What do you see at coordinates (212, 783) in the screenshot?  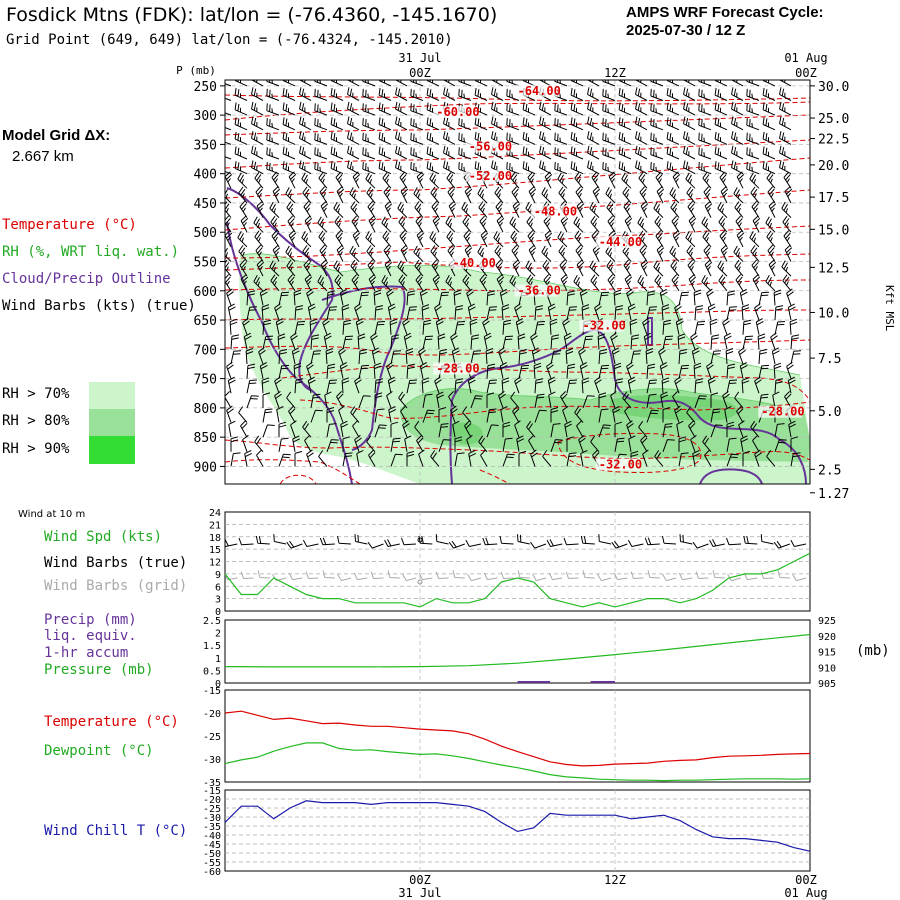 I see `temperature-tick--35: -35` at bounding box center [212, 783].